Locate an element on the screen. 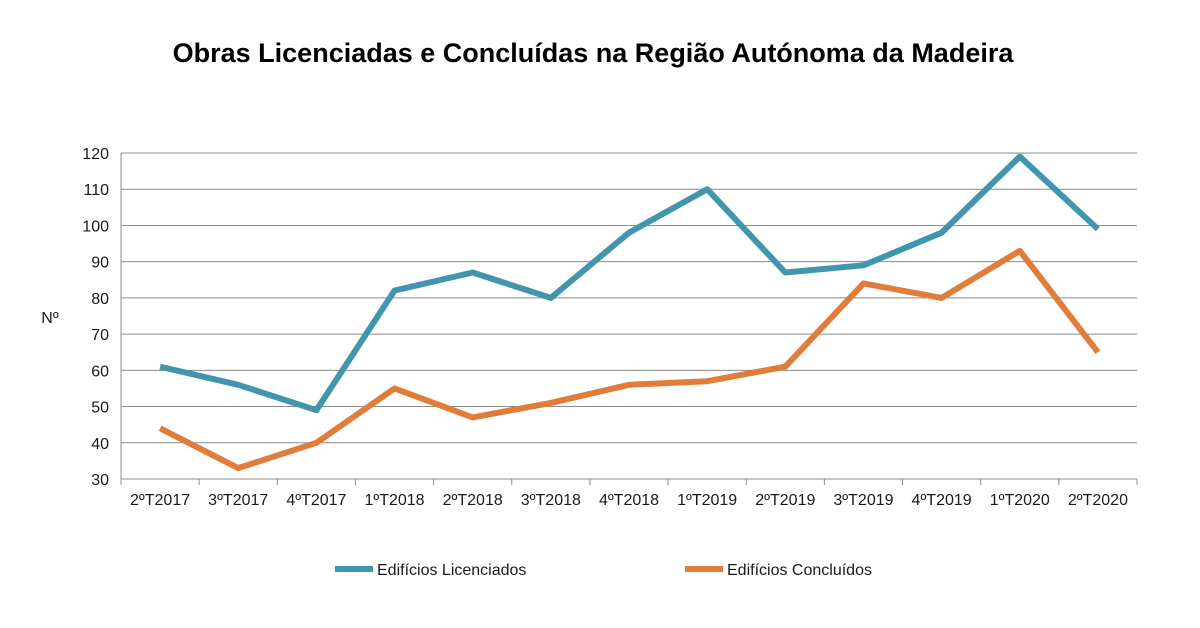 The height and width of the screenshot is (628, 1200). x-tick-label: 4ºT2017 is located at coordinates (316, 500).